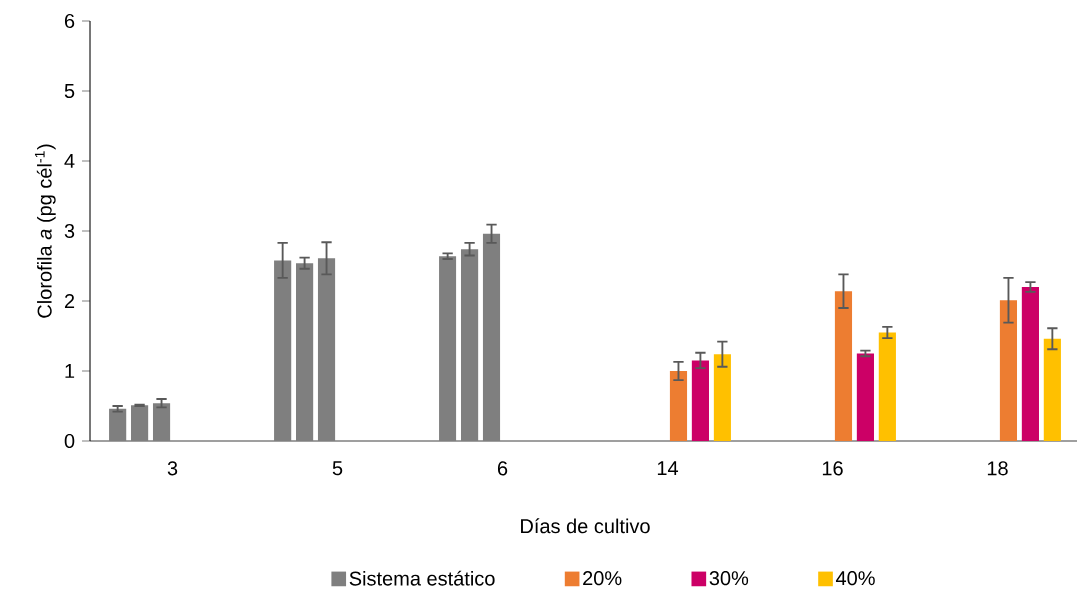 This screenshot has width=1077, height=591. What do you see at coordinates (855, 578) in the screenshot?
I see `legend-label: 40%` at bounding box center [855, 578].